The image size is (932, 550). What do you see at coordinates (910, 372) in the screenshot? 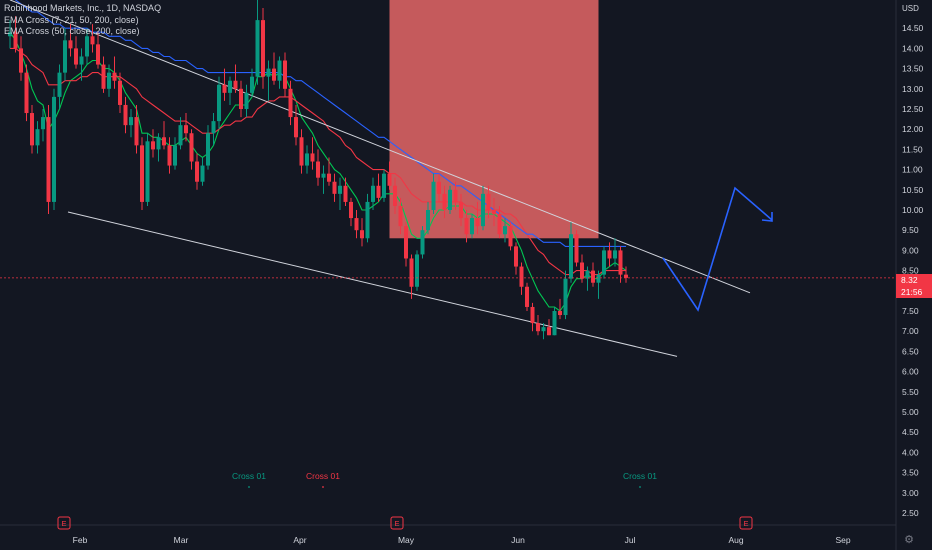
I see `y-tick-label: 6.00` at bounding box center [910, 372].